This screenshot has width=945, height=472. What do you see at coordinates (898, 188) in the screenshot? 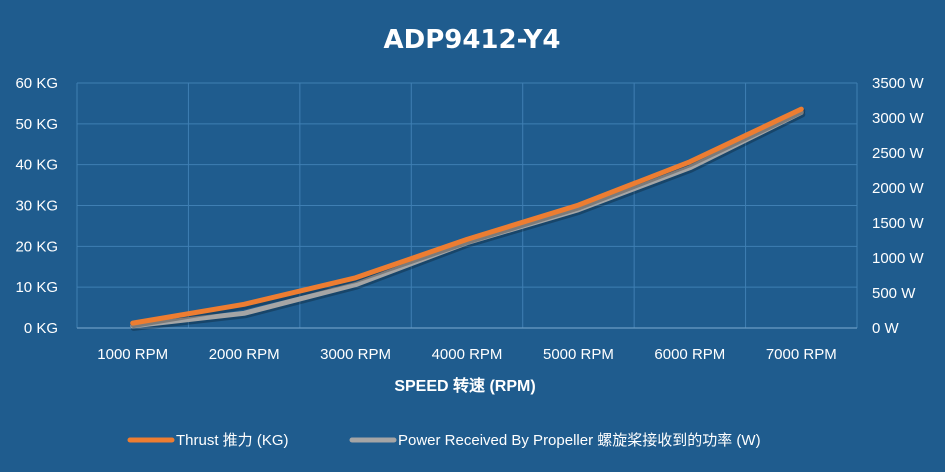
I see `y-right-tick-label: 2000 W` at bounding box center [898, 188].